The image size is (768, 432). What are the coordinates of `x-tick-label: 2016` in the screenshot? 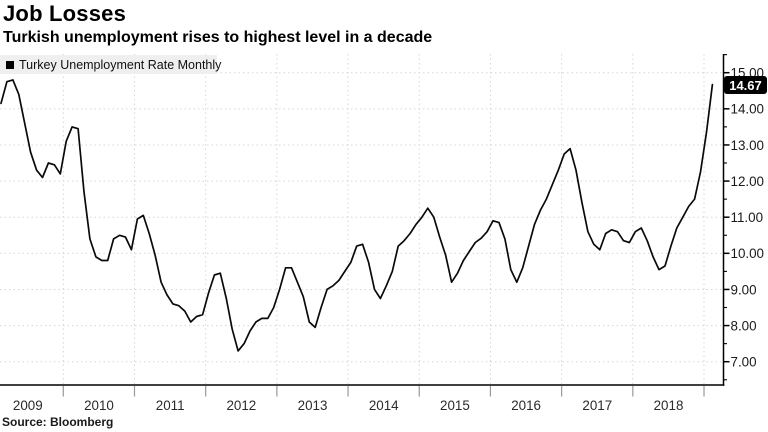 It's located at (526, 405).